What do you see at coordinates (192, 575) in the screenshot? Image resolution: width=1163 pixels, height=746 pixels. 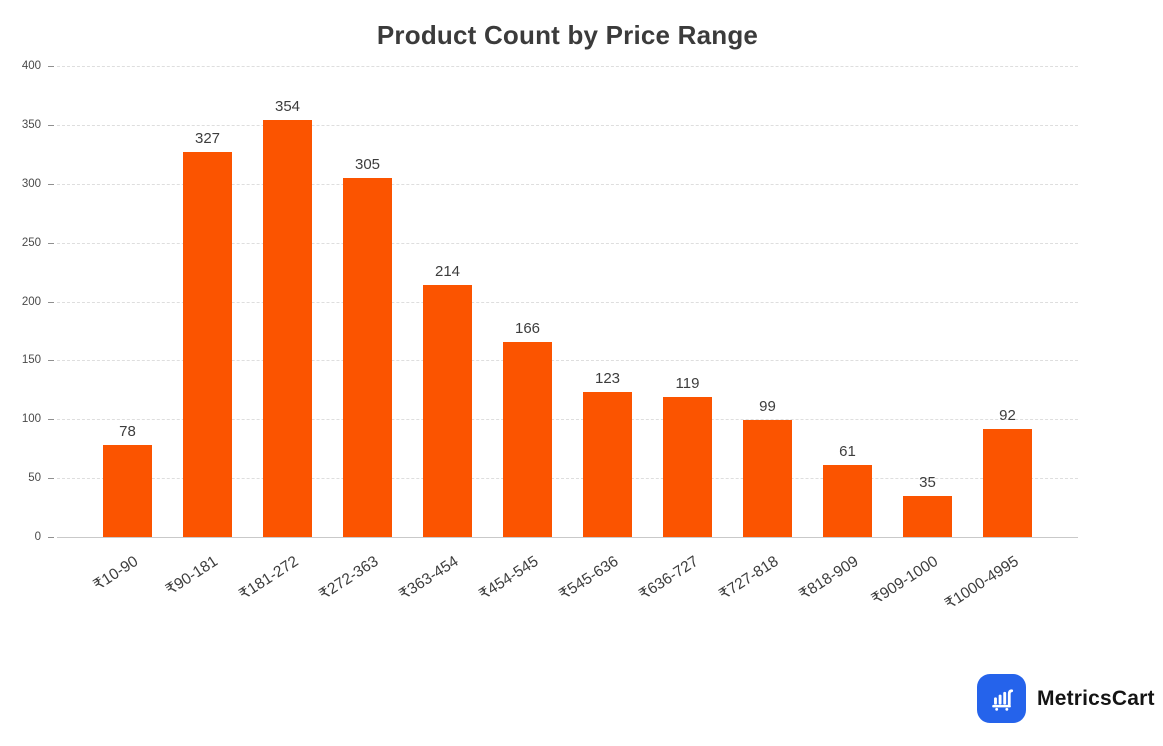 I see `x-tick-label: ₹90-181` at bounding box center [192, 575].